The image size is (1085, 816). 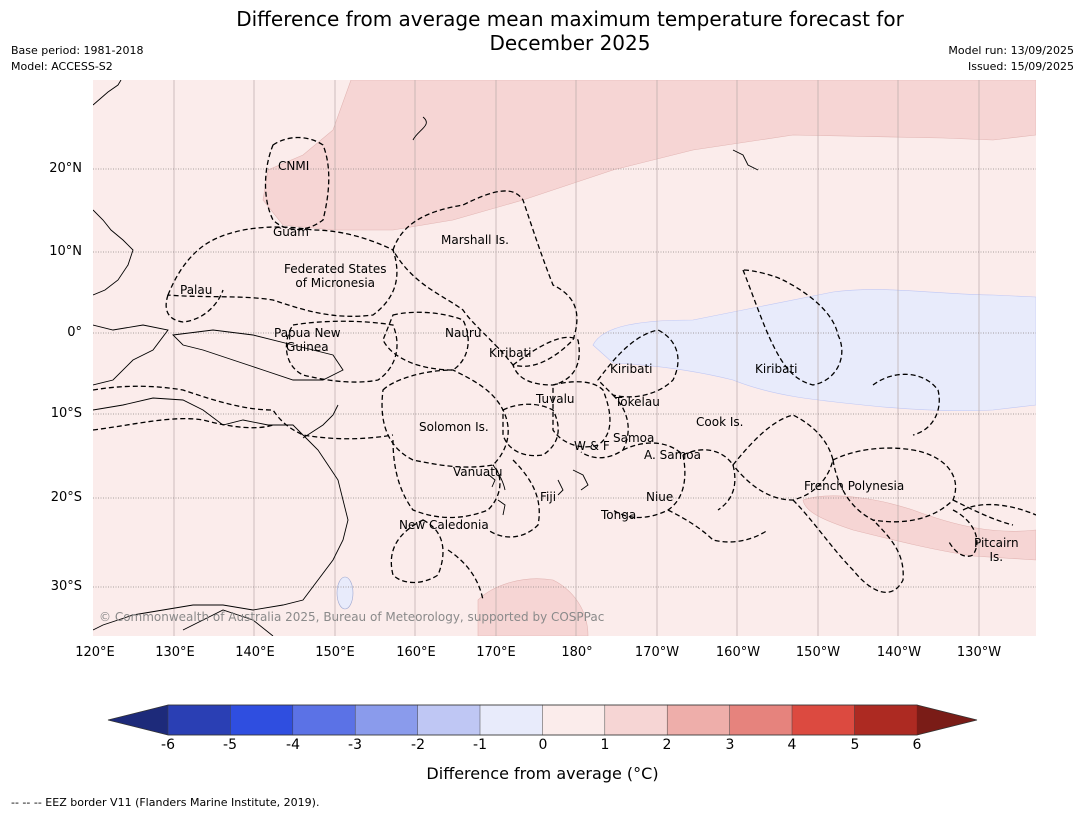 What do you see at coordinates (996, 543) in the screenshot?
I see `label-pitcairn-line1: Pitcairn` at bounding box center [996, 543].